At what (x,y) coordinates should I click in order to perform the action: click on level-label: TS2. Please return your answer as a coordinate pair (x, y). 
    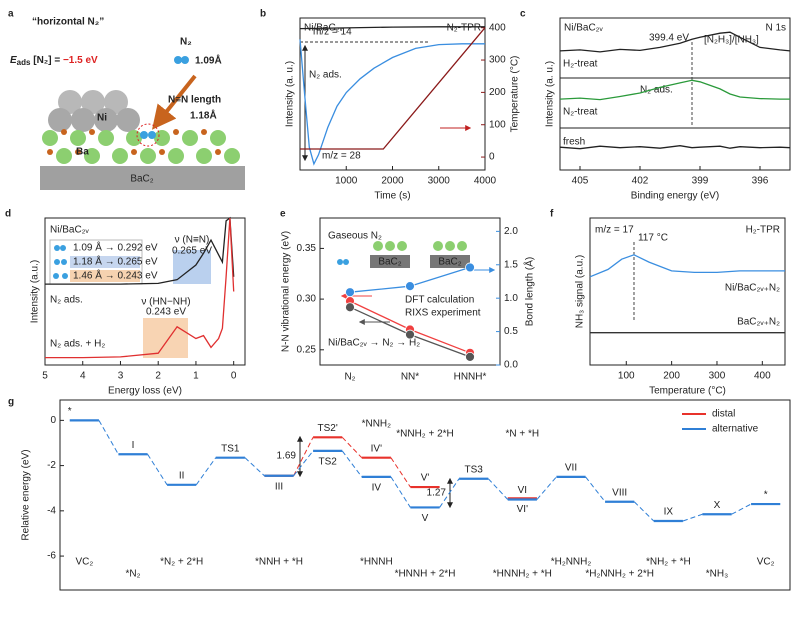
    Looking at the image, I should click on (327, 462).